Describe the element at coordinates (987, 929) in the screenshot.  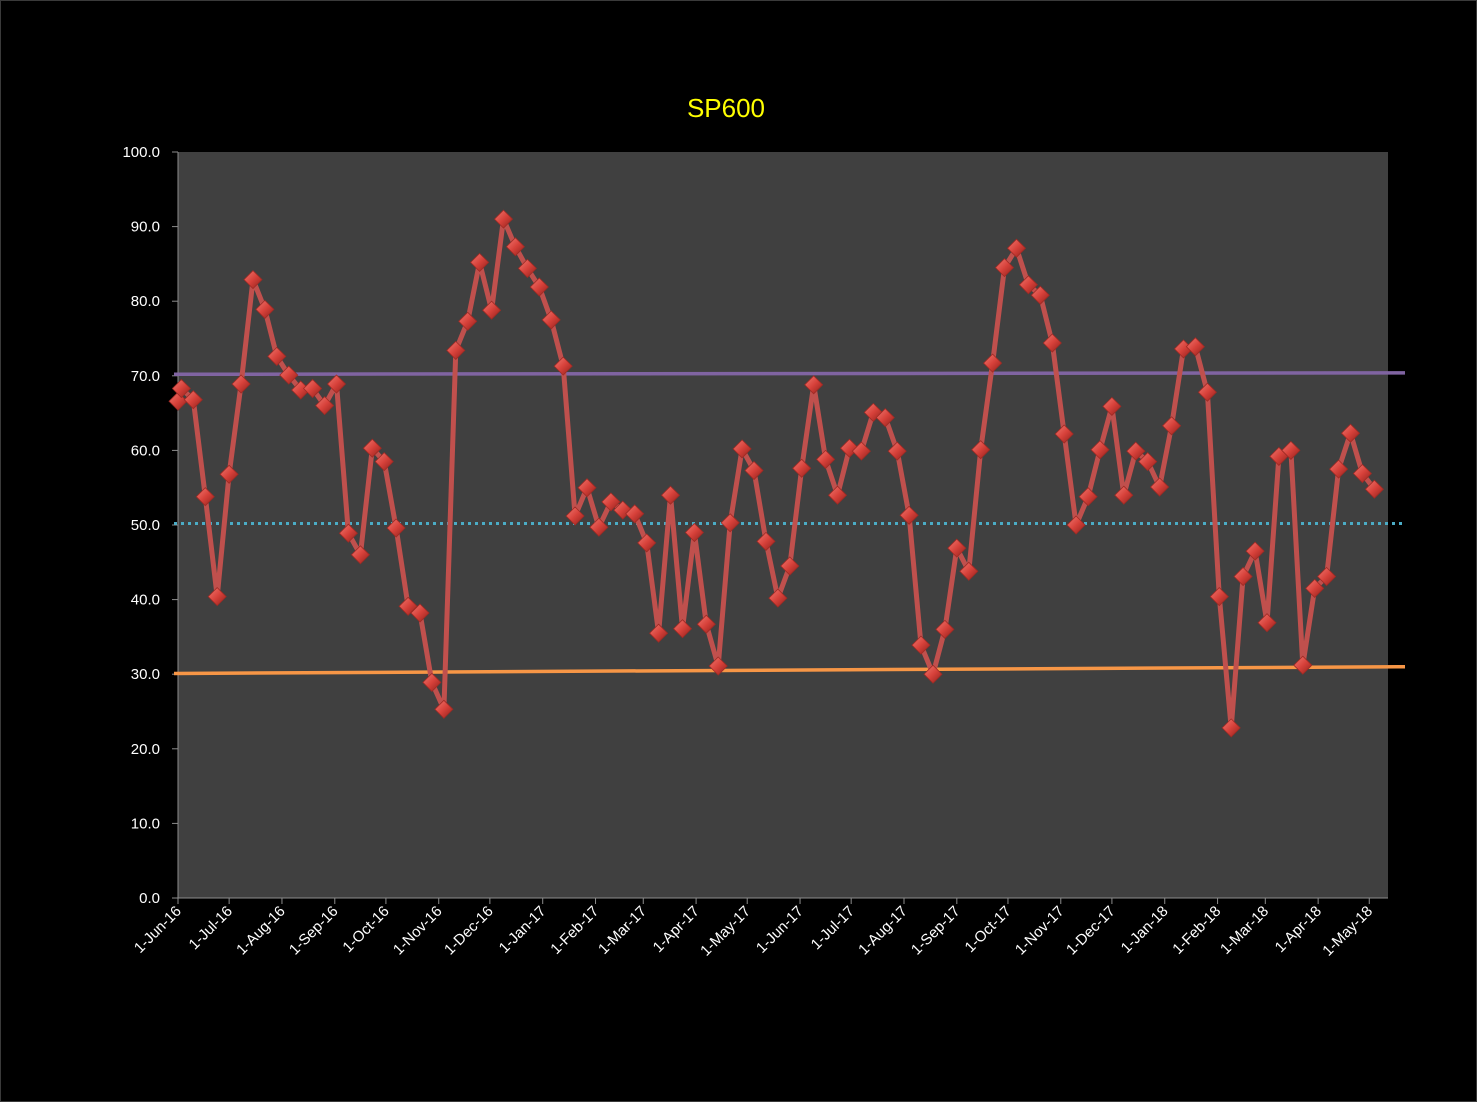
I see `x-tick-label: 1-Oct-17` at that location.